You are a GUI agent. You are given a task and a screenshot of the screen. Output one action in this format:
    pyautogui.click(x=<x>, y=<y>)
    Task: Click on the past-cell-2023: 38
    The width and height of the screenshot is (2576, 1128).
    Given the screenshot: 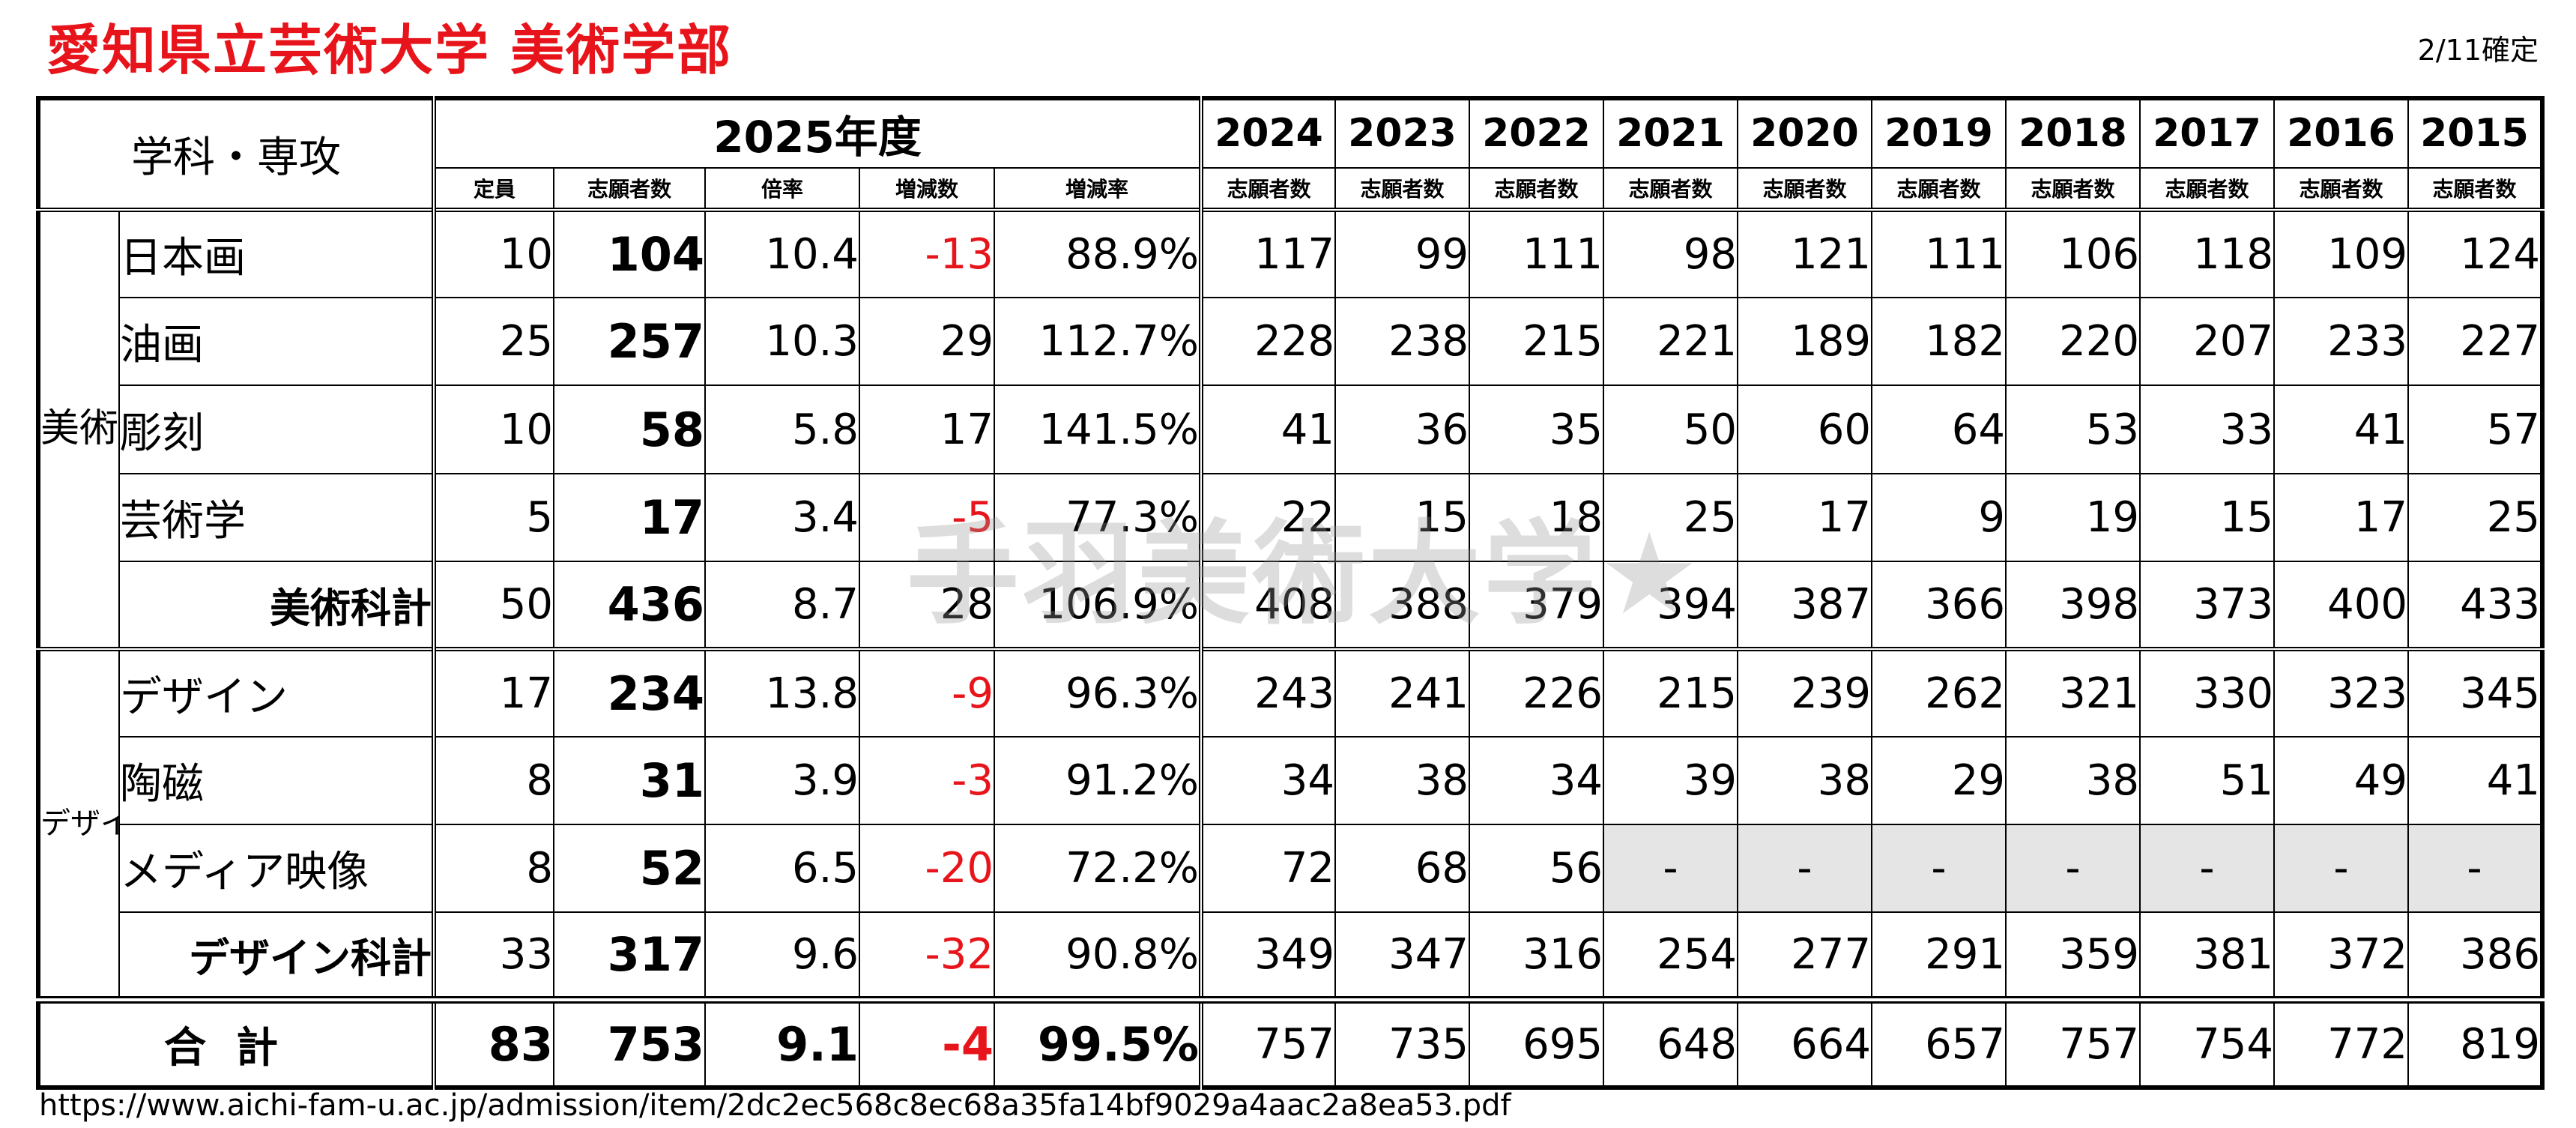 What is the action you would take?
    pyautogui.click(x=1402, y=780)
    